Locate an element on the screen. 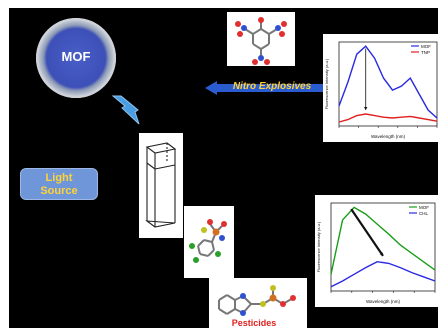 Image resolution: width=445 pixels, height=335 pixels. mof-sample-dish: MOF is located at coordinates (76, 58).